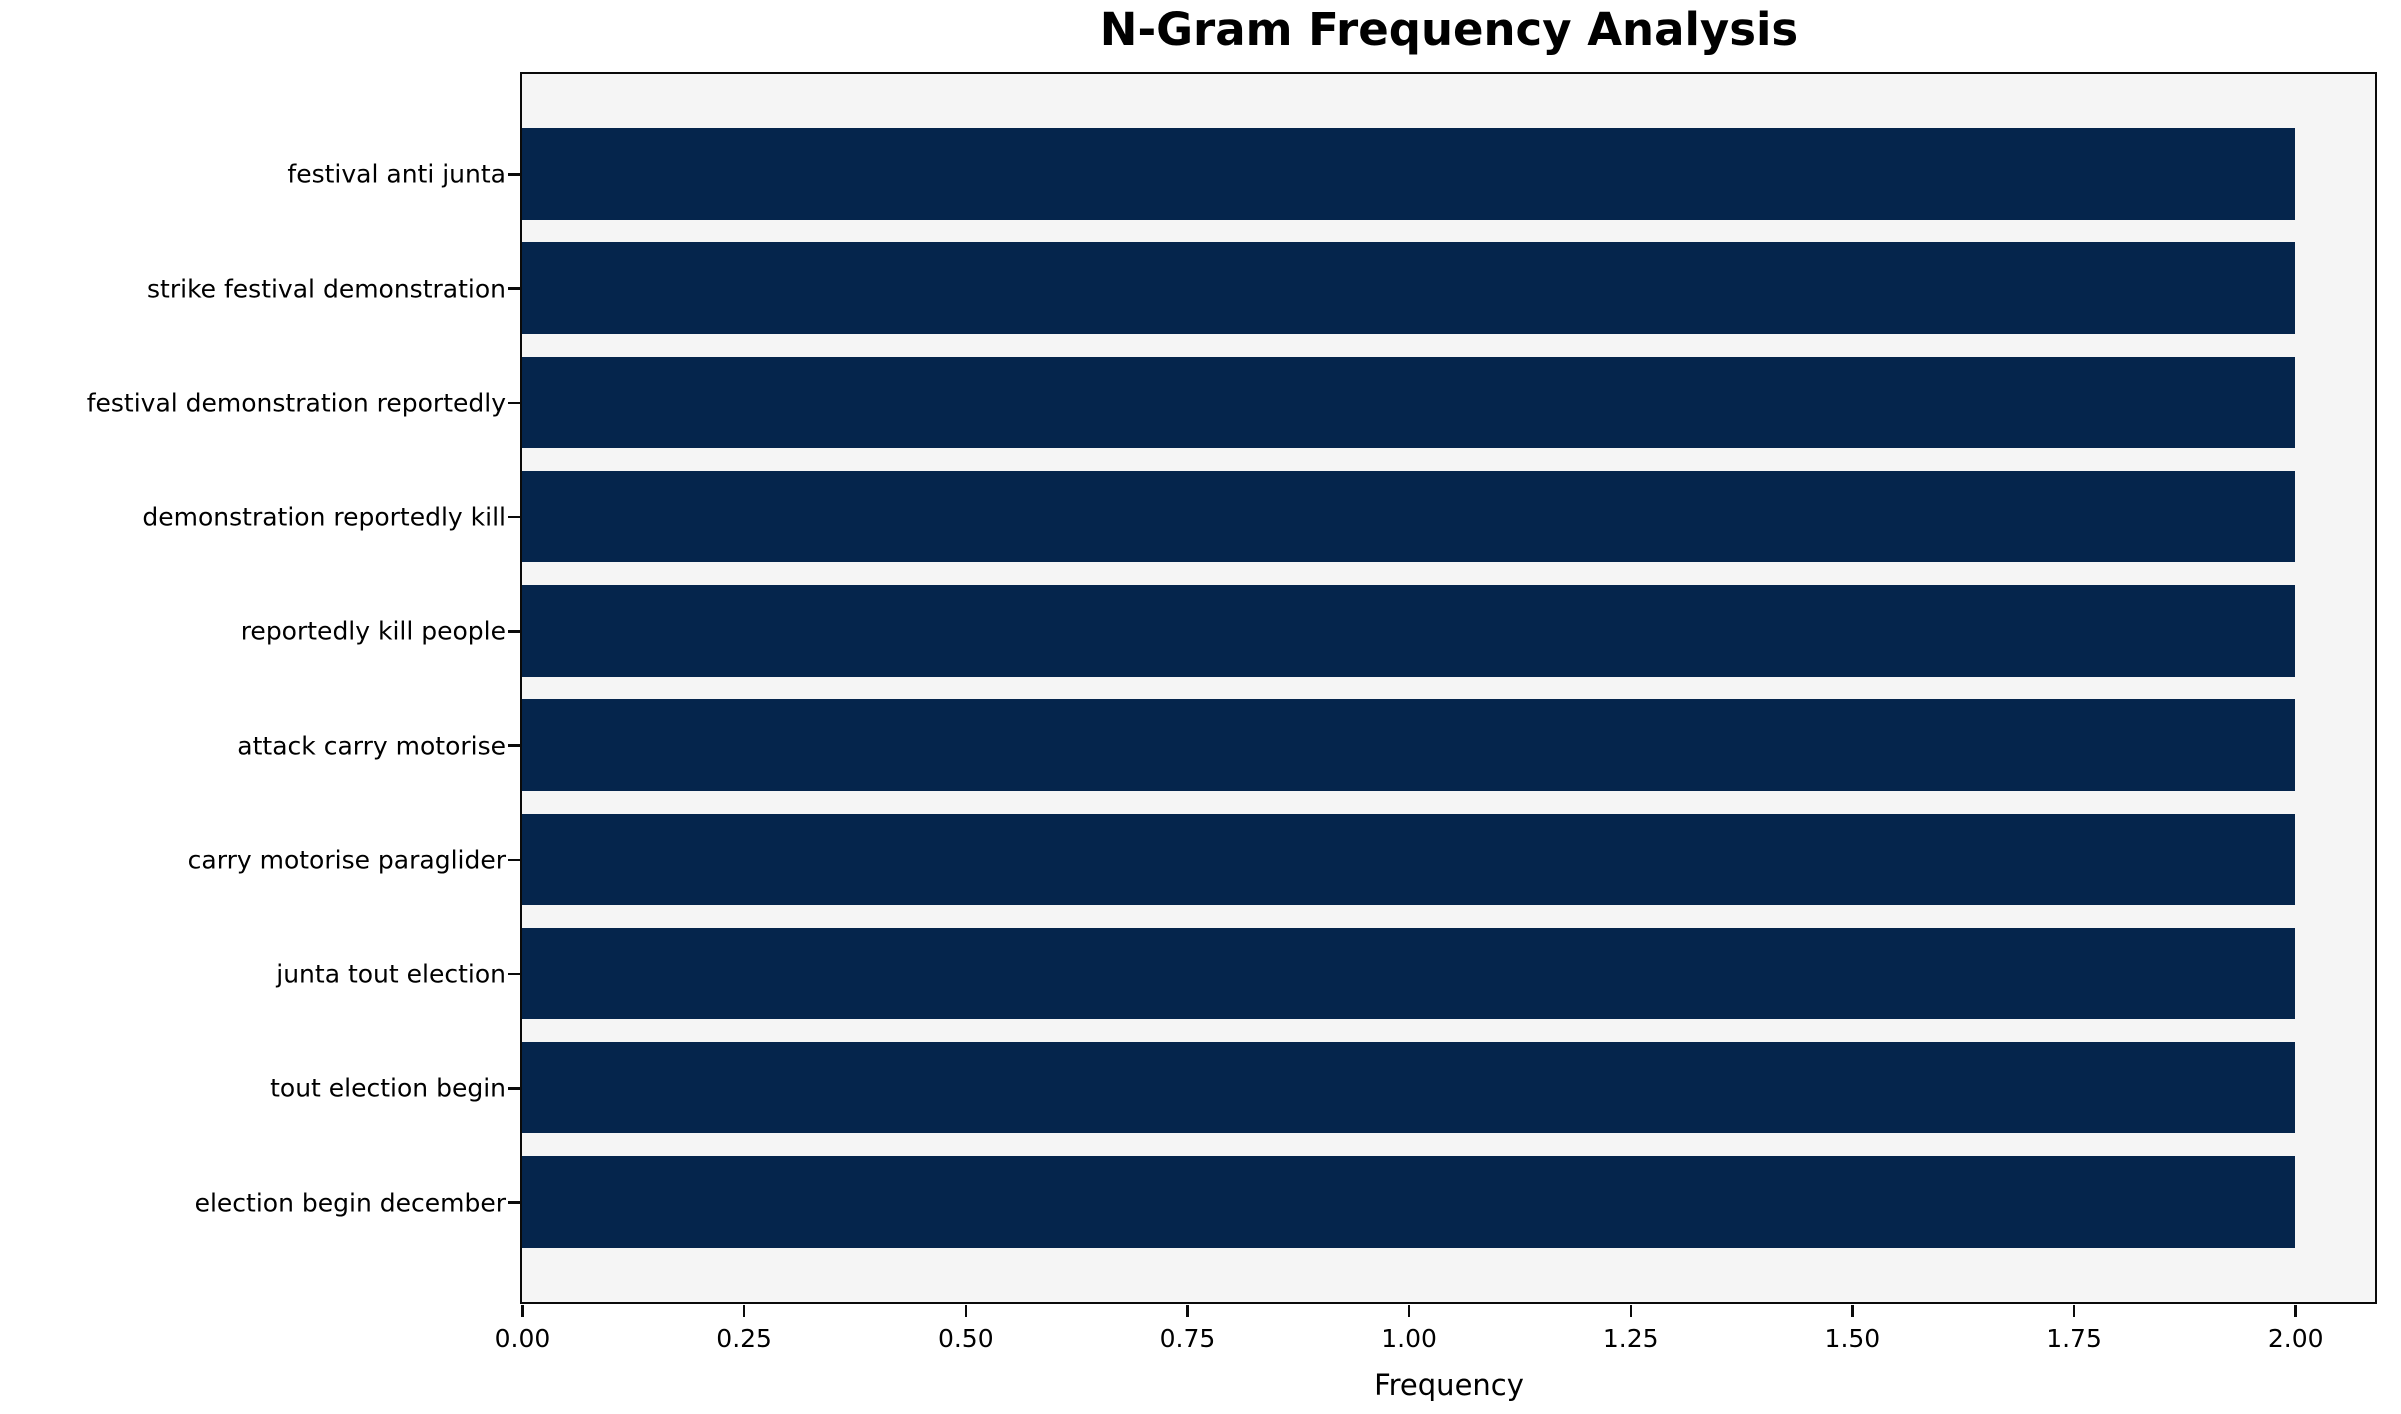 This screenshot has height=1414, width=2401. I want to click on x-tick-label: 1.50, so click(1852, 1338).